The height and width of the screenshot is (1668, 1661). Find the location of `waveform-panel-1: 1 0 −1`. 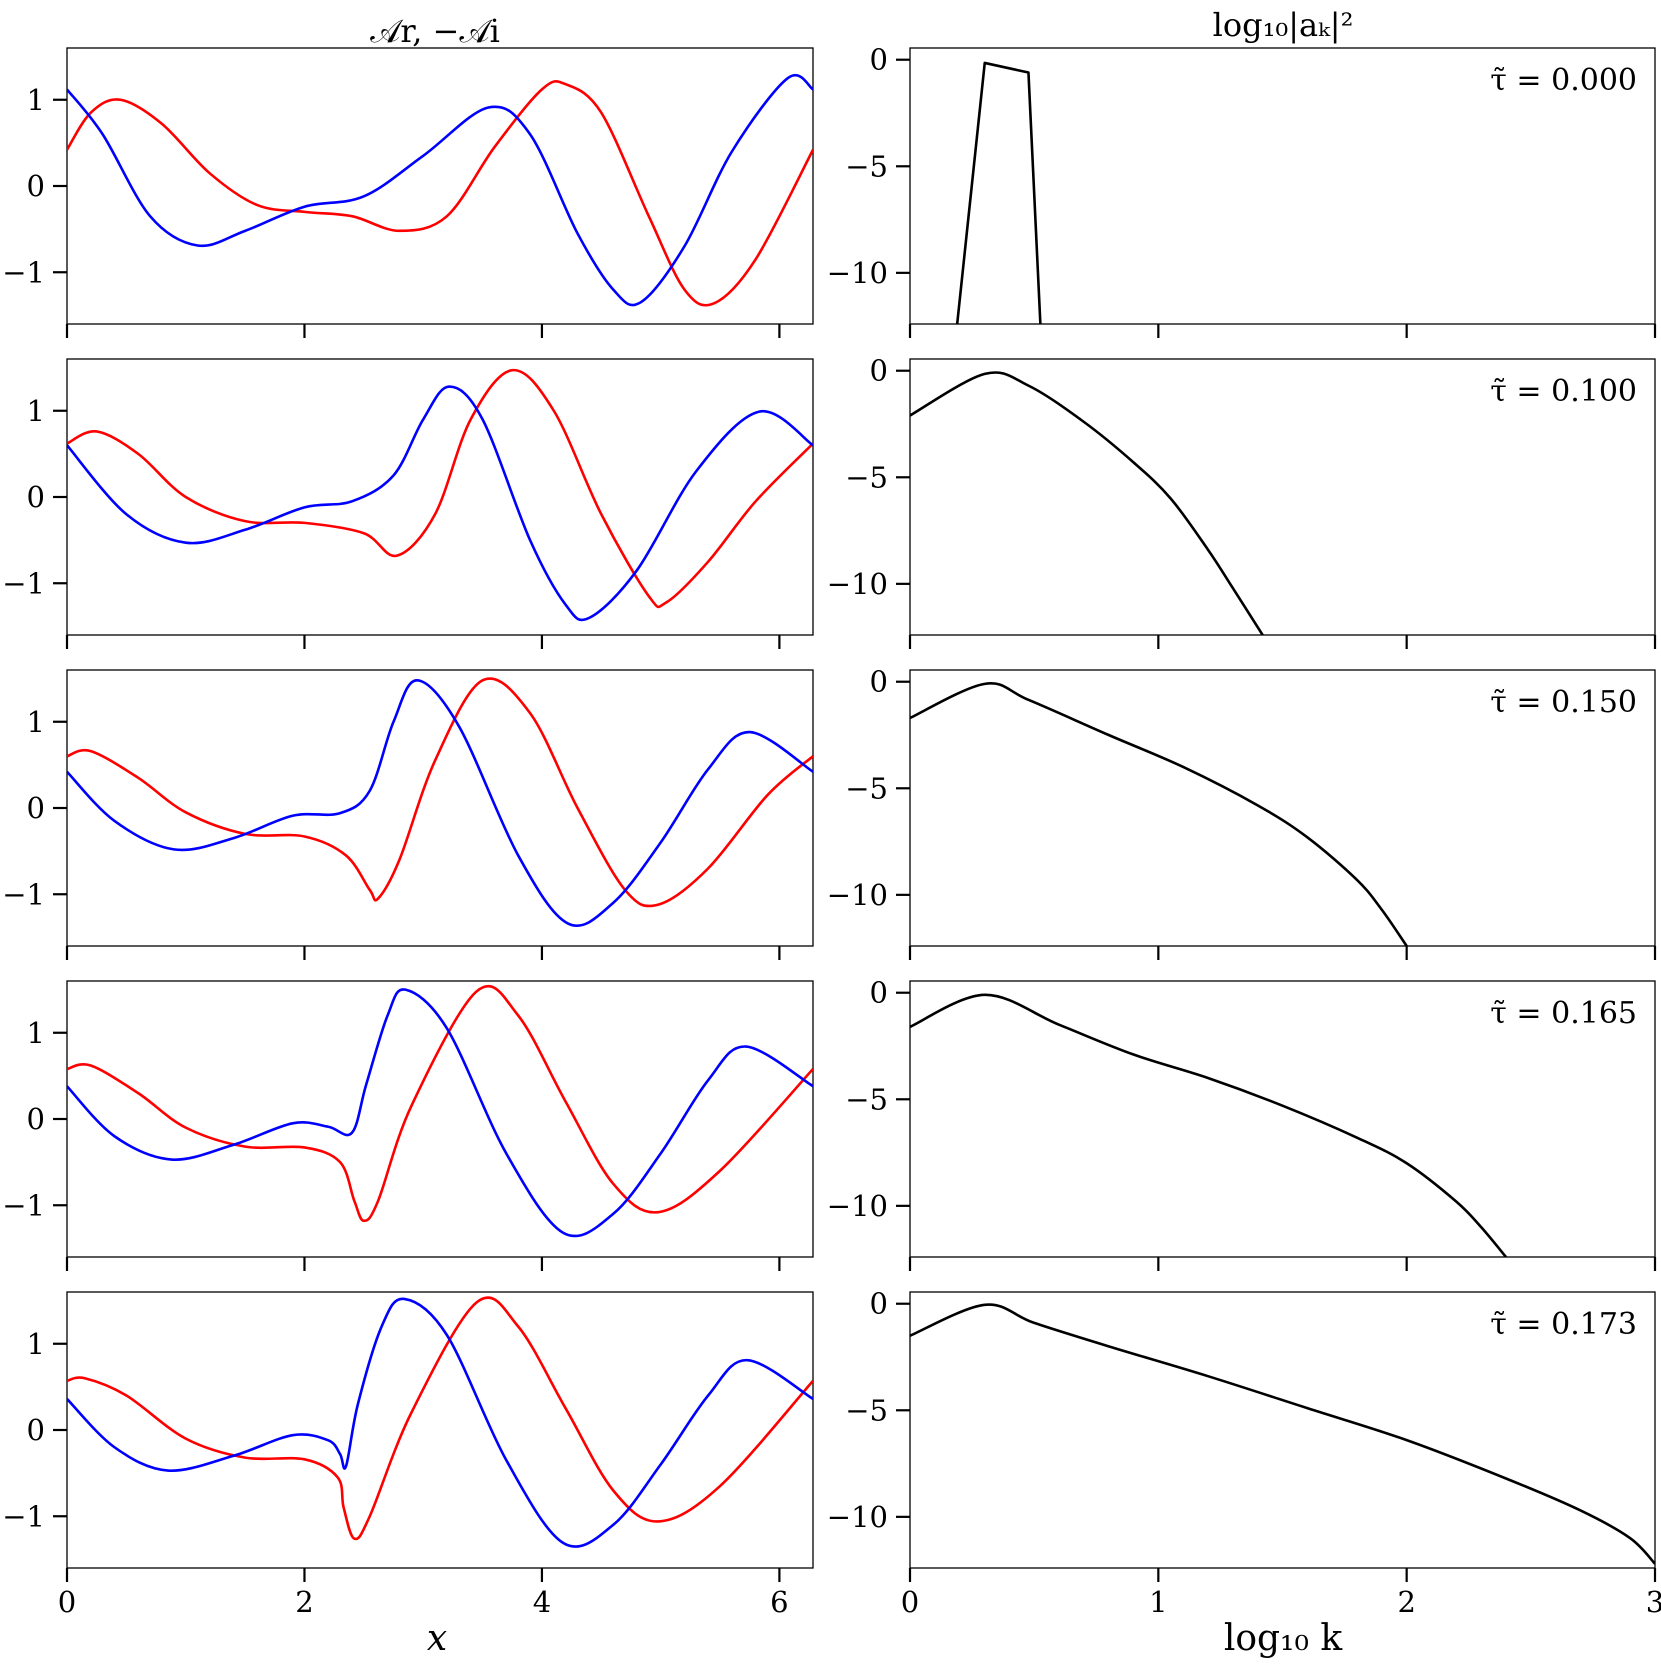

waveform-panel-1: 1 0 −1 is located at coordinates (408, 192).